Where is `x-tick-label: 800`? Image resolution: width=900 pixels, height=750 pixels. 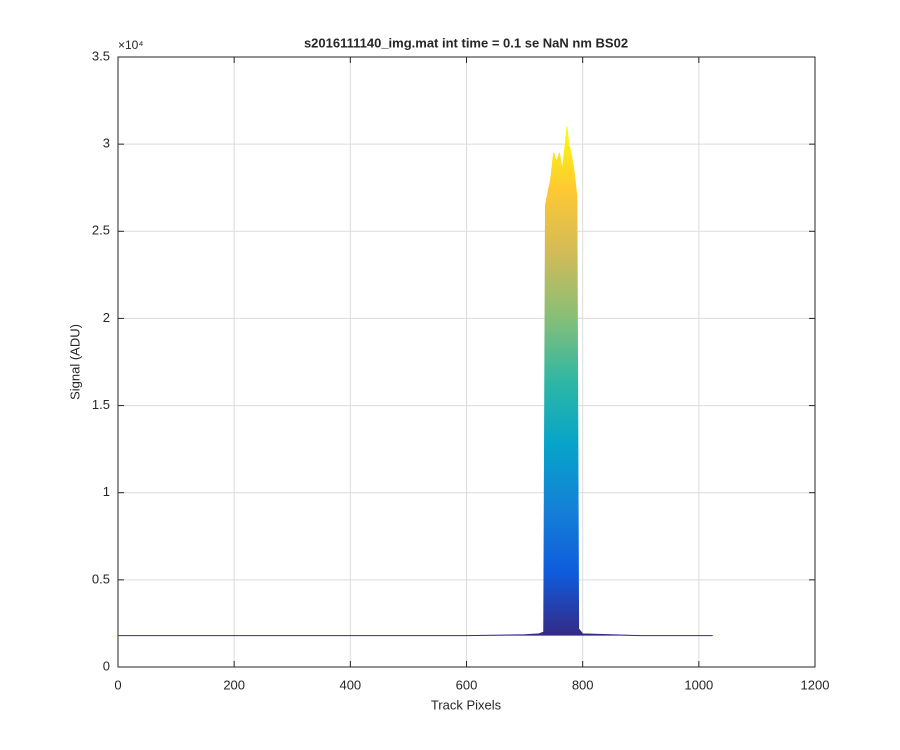 x-tick-label: 800 is located at coordinates (583, 684).